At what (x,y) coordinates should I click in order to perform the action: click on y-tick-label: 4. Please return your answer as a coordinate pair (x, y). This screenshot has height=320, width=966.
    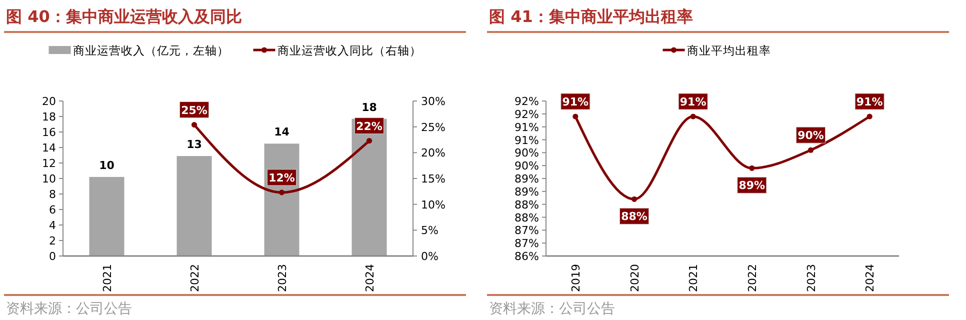
    Looking at the image, I should click on (52, 225).